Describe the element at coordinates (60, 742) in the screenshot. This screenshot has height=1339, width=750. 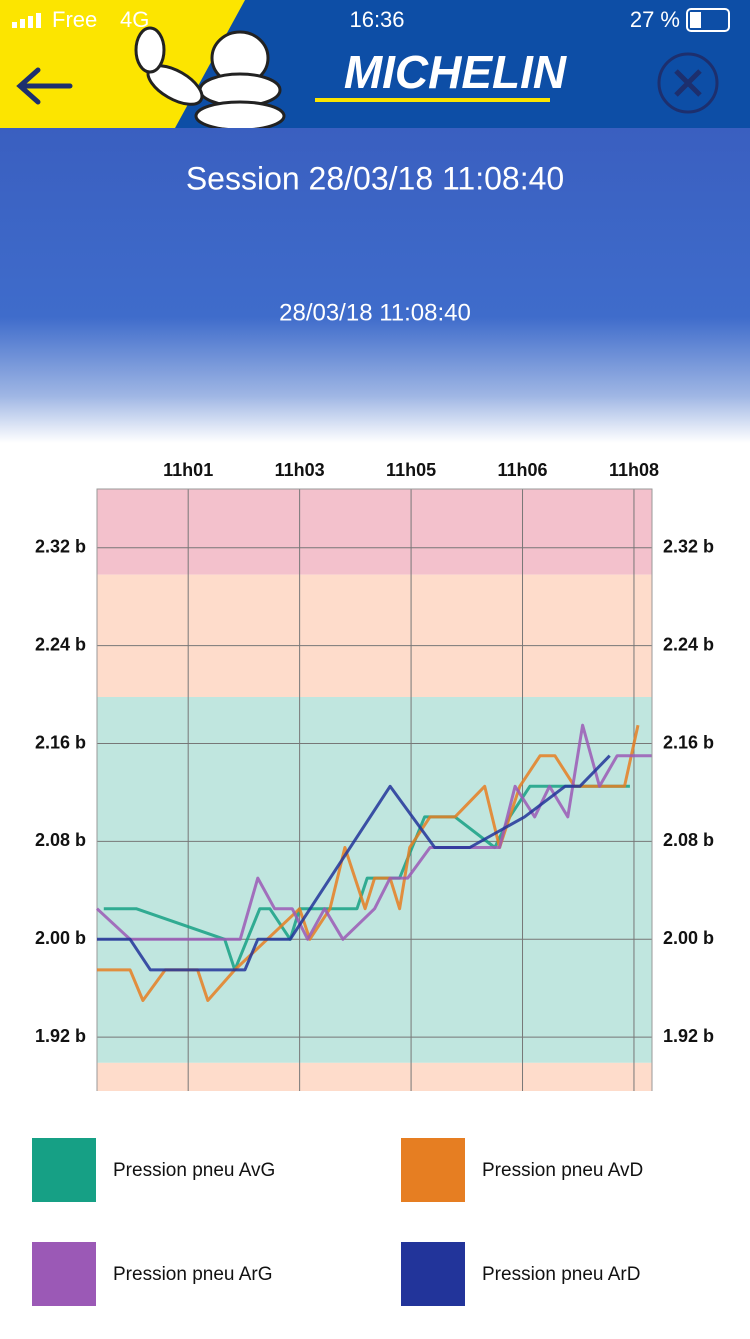
I see `y-tick-label: 2.16 b` at that location.